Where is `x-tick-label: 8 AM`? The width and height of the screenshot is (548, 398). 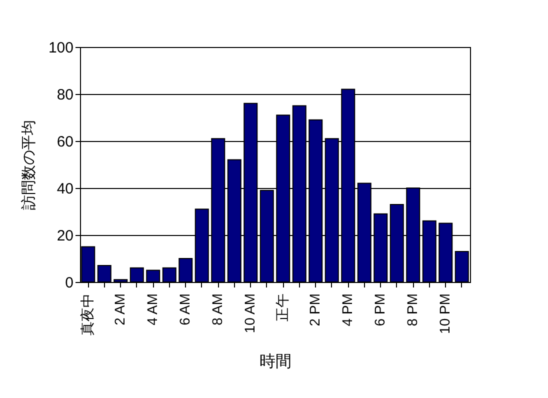 x-tick-label: 8 AM is located at coordinates (217, 310).